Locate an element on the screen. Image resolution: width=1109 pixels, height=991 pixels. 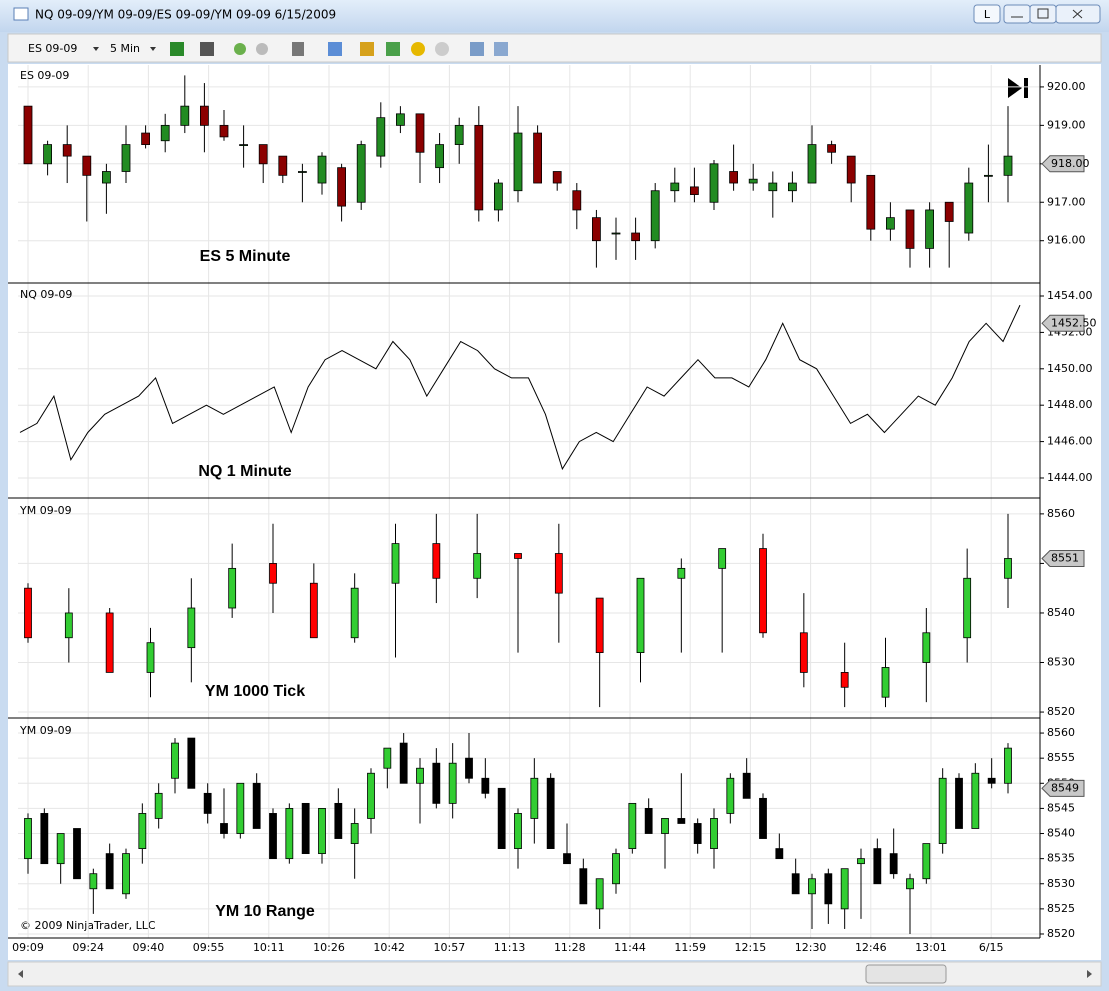
x-tick-label: 09:40 is located at coordinates (149, 947).